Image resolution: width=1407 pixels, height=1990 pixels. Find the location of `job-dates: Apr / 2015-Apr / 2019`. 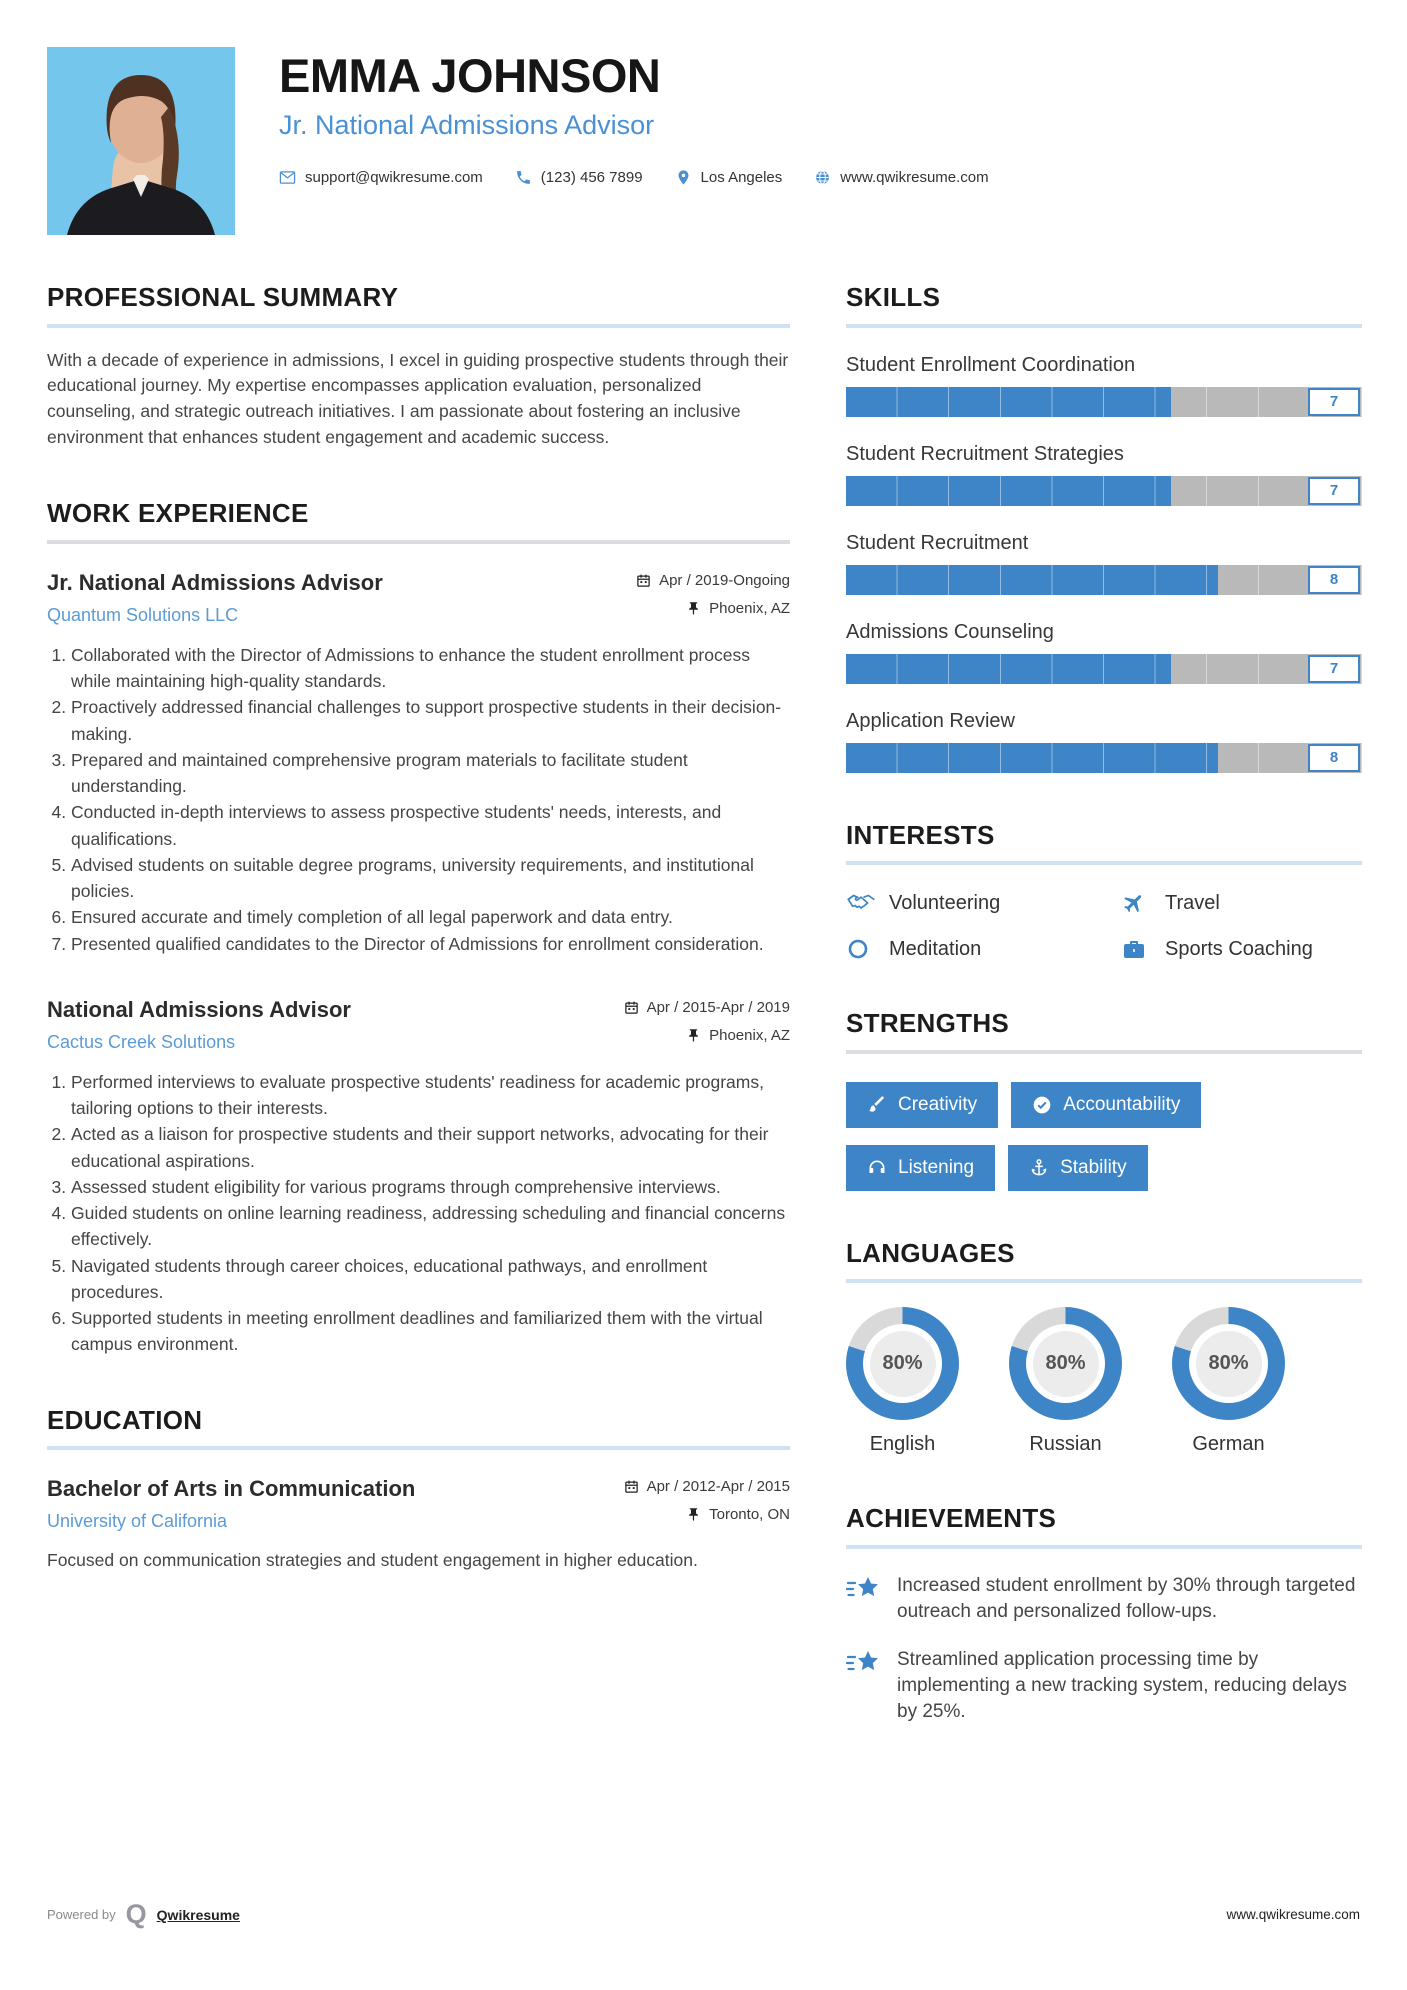

job-dates: Apr / 2015-Apr / 2019 is located at coordinates (707, 1007).